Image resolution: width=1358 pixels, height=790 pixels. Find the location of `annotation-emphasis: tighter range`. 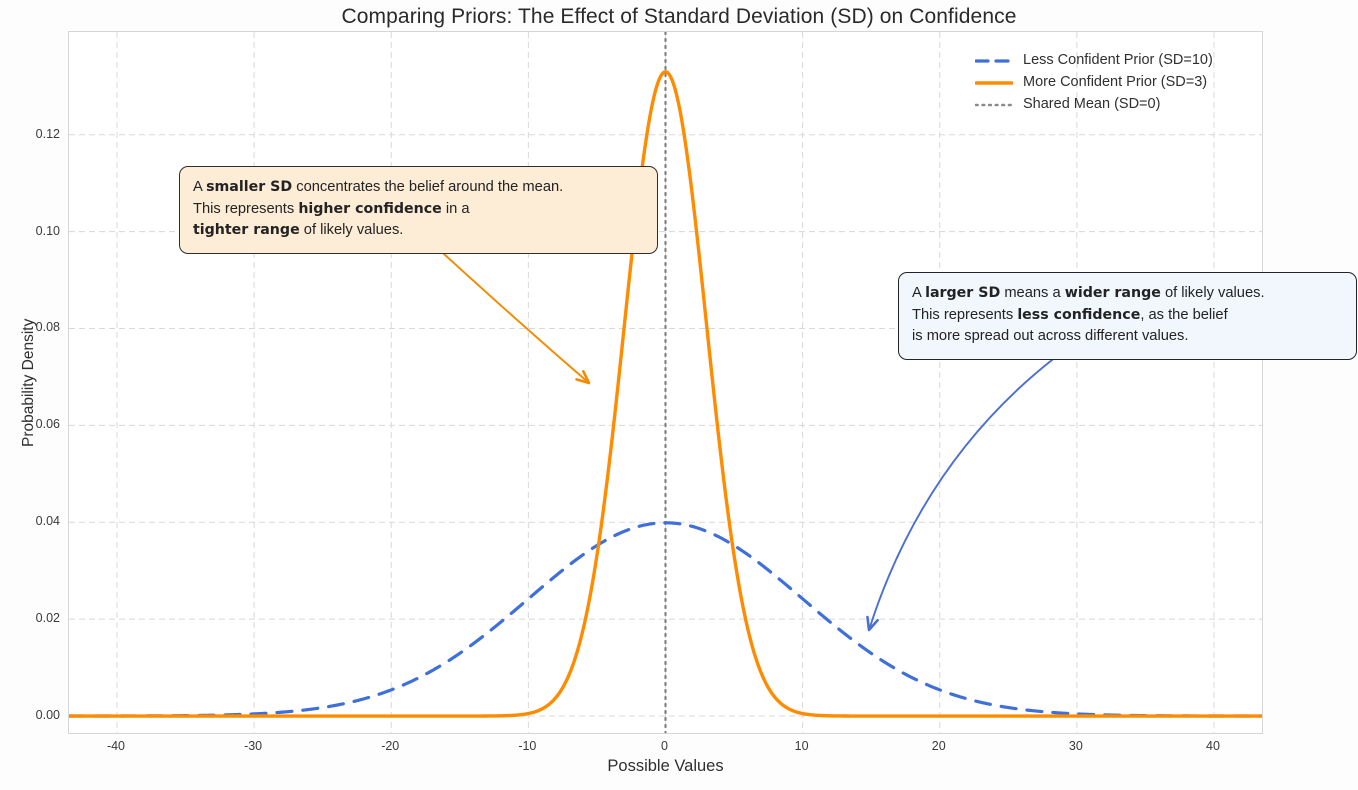

annotation-emphasis: tighter range is located at coordinates (246, 230).